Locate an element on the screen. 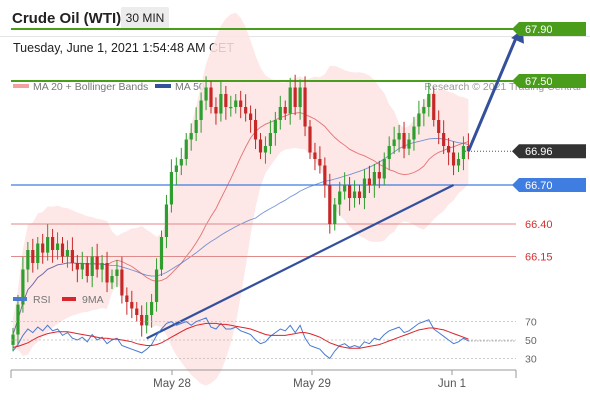 This screenshot has height=400, width=590. rsi-panel: 70 50 30 is located at coordinates (274, 341).